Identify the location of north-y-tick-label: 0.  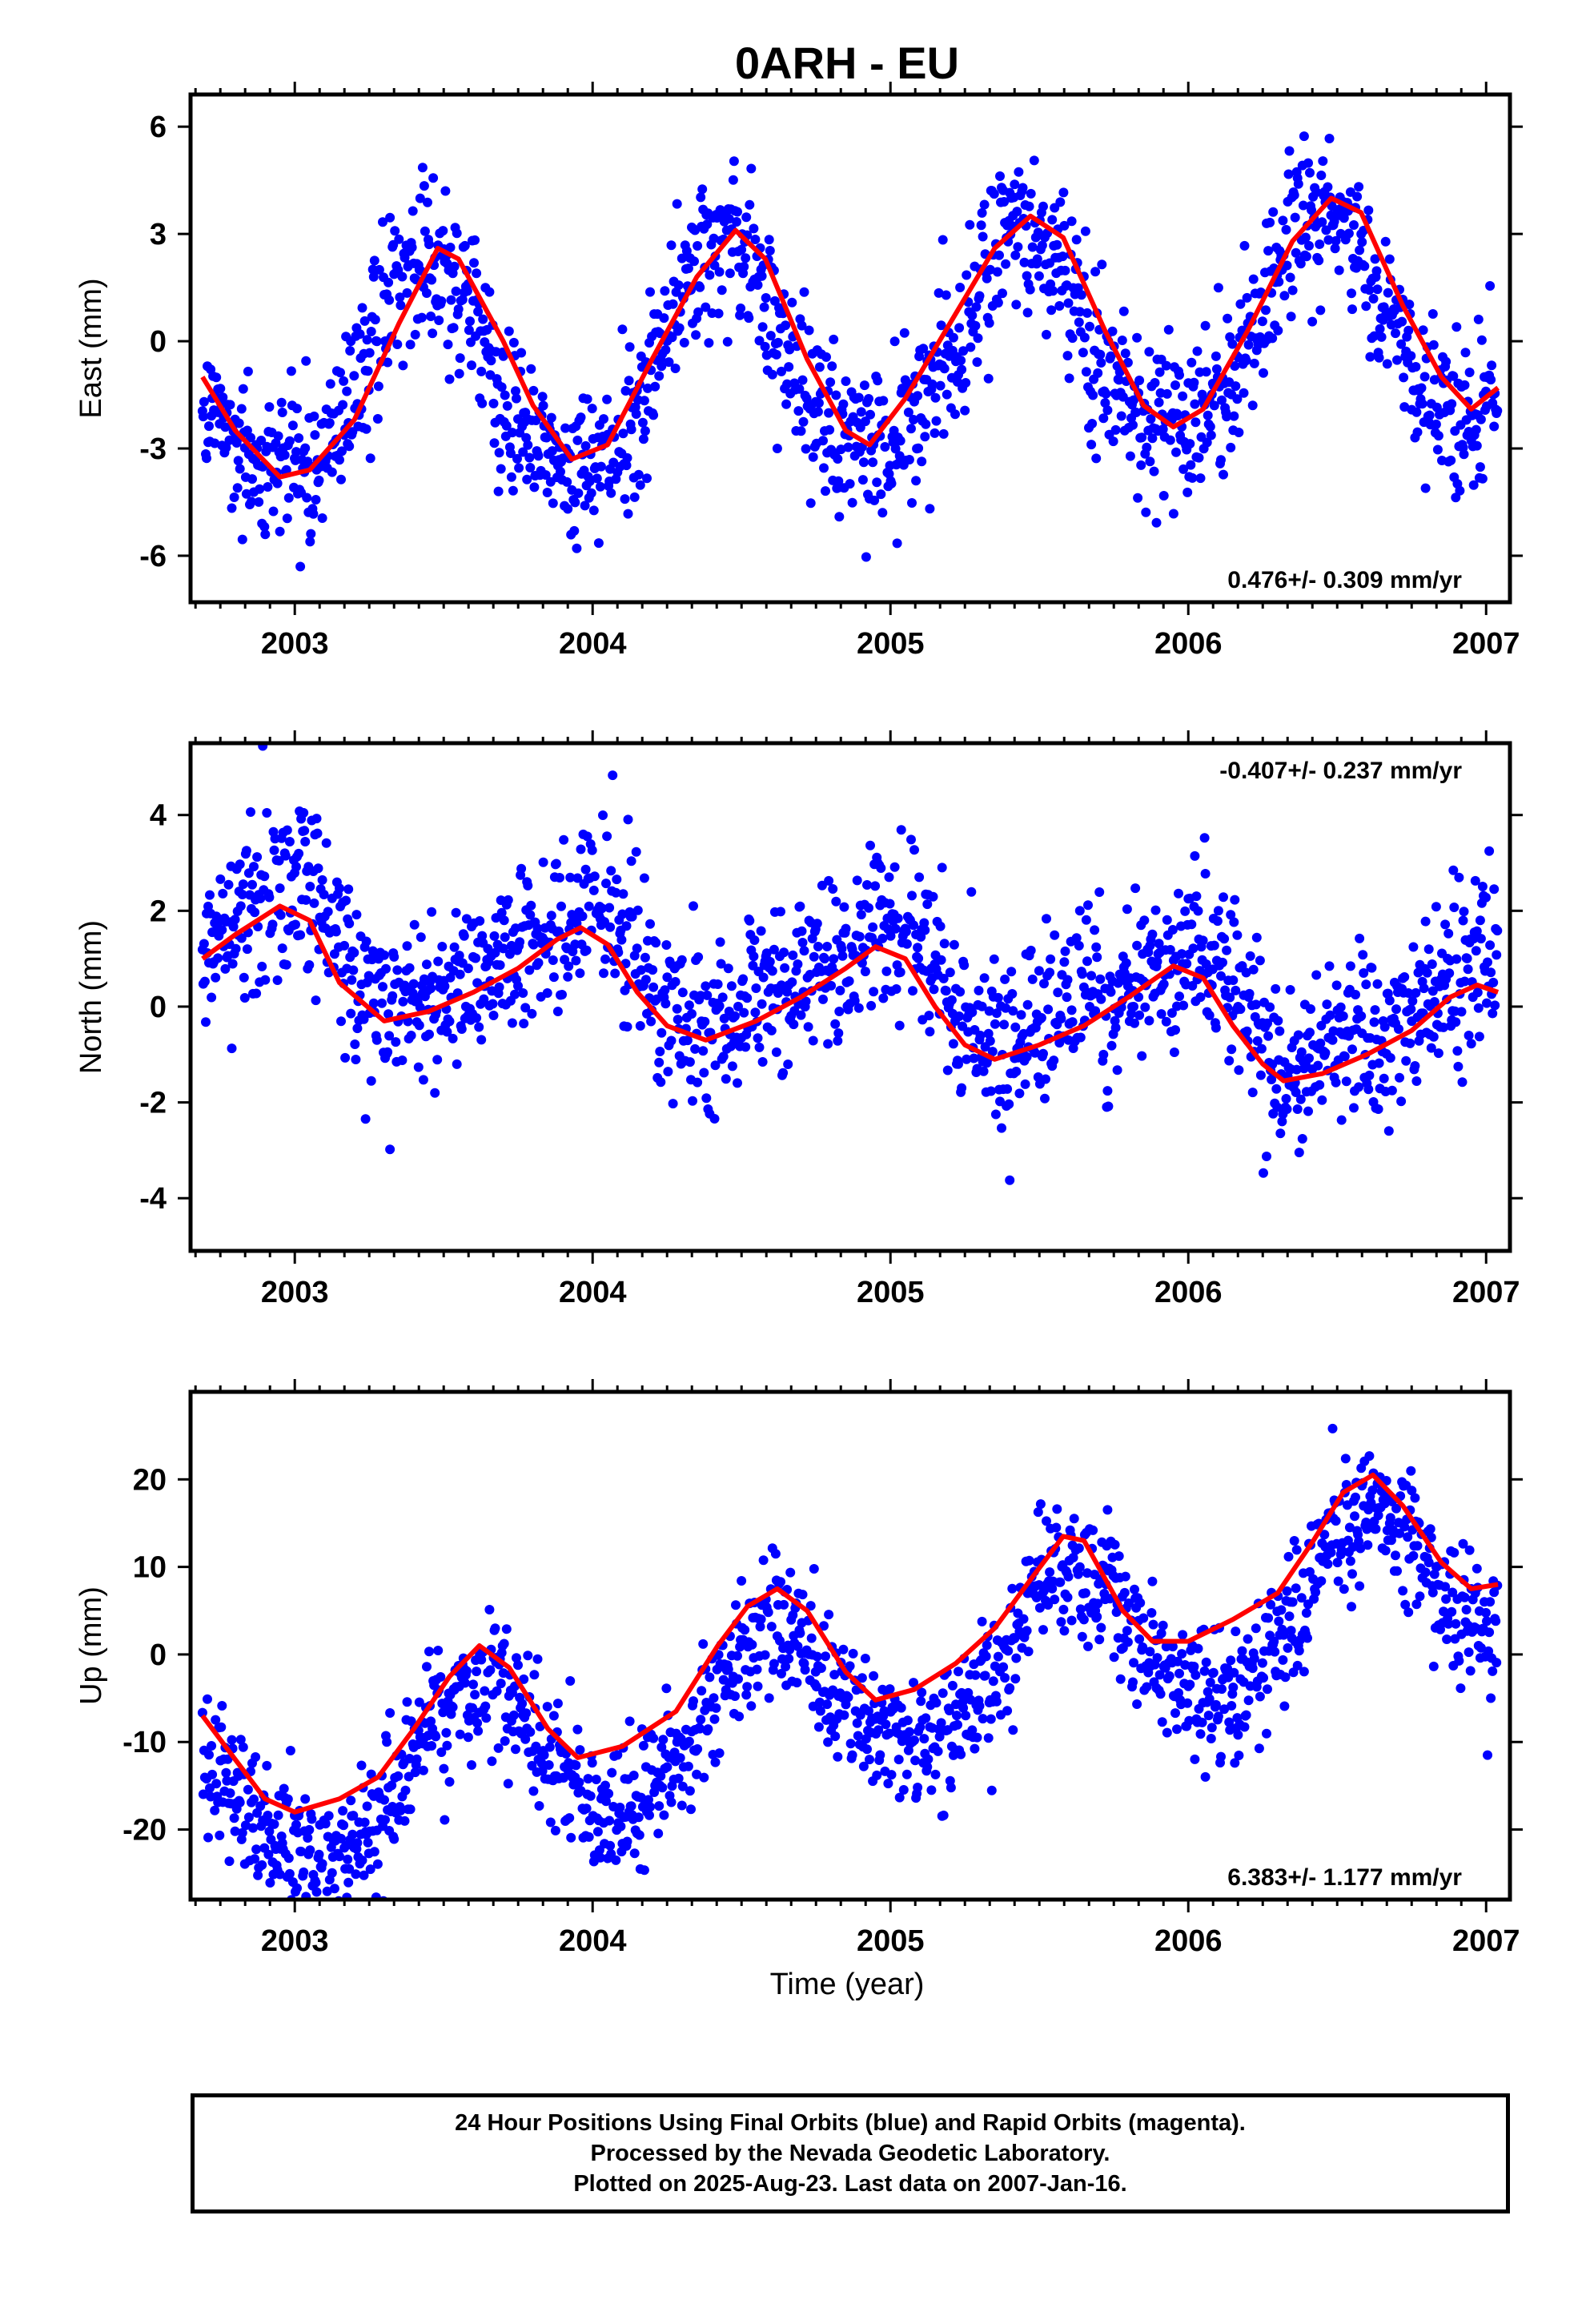
(158, 1007).